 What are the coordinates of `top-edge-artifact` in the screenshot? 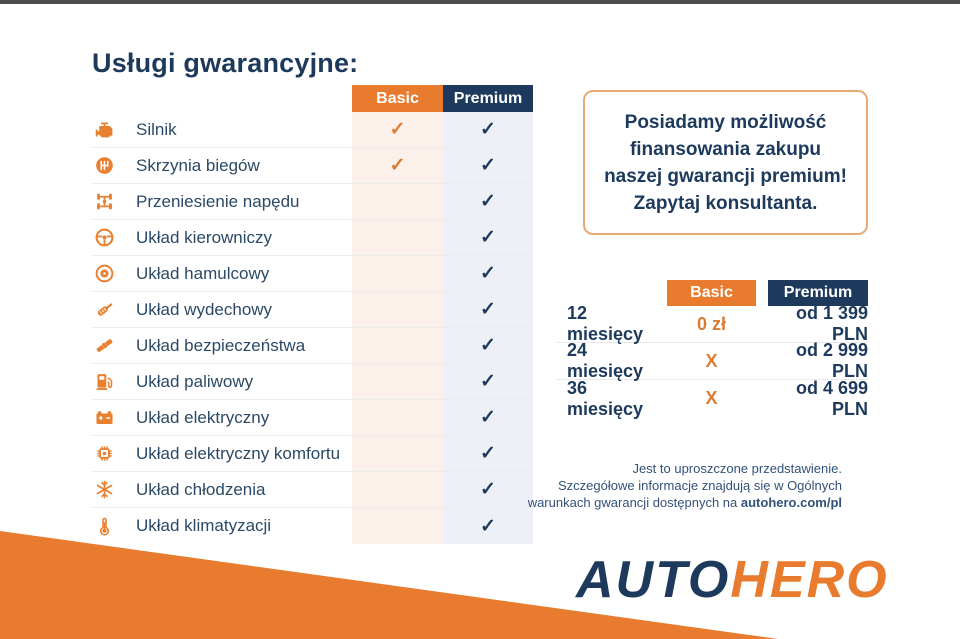 It's located at (480, 2).